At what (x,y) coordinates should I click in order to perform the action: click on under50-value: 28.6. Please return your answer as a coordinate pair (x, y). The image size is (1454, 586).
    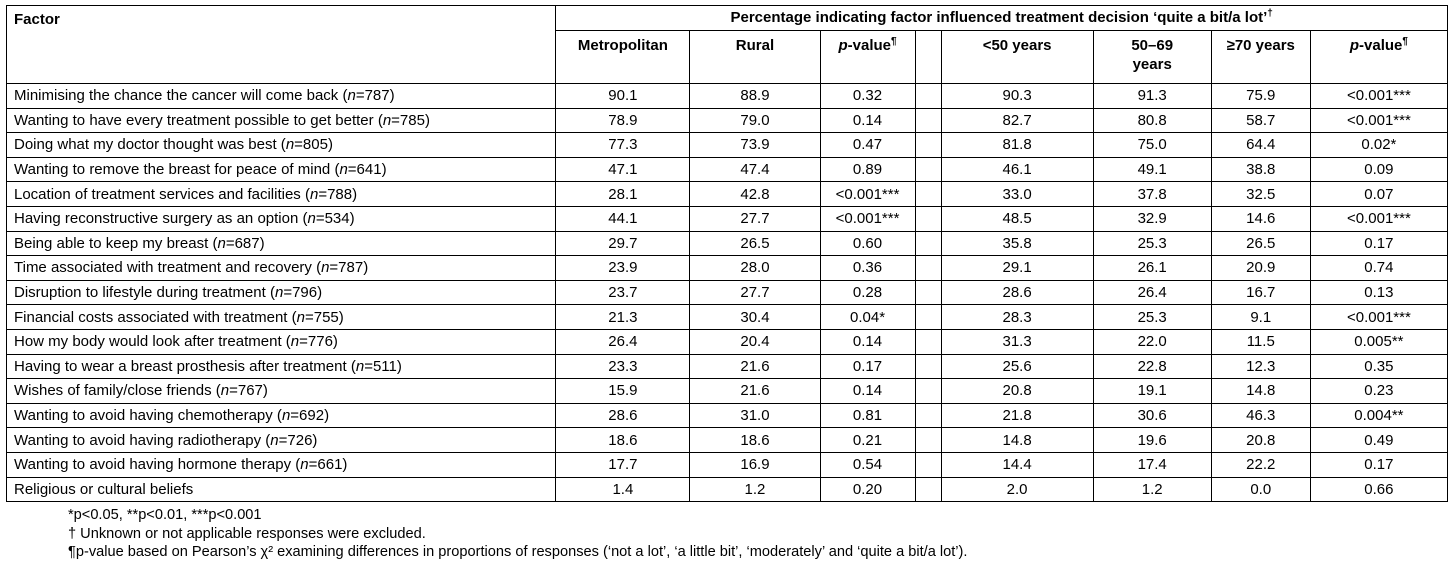
    Looking at the image, I should click on (1017, 292).